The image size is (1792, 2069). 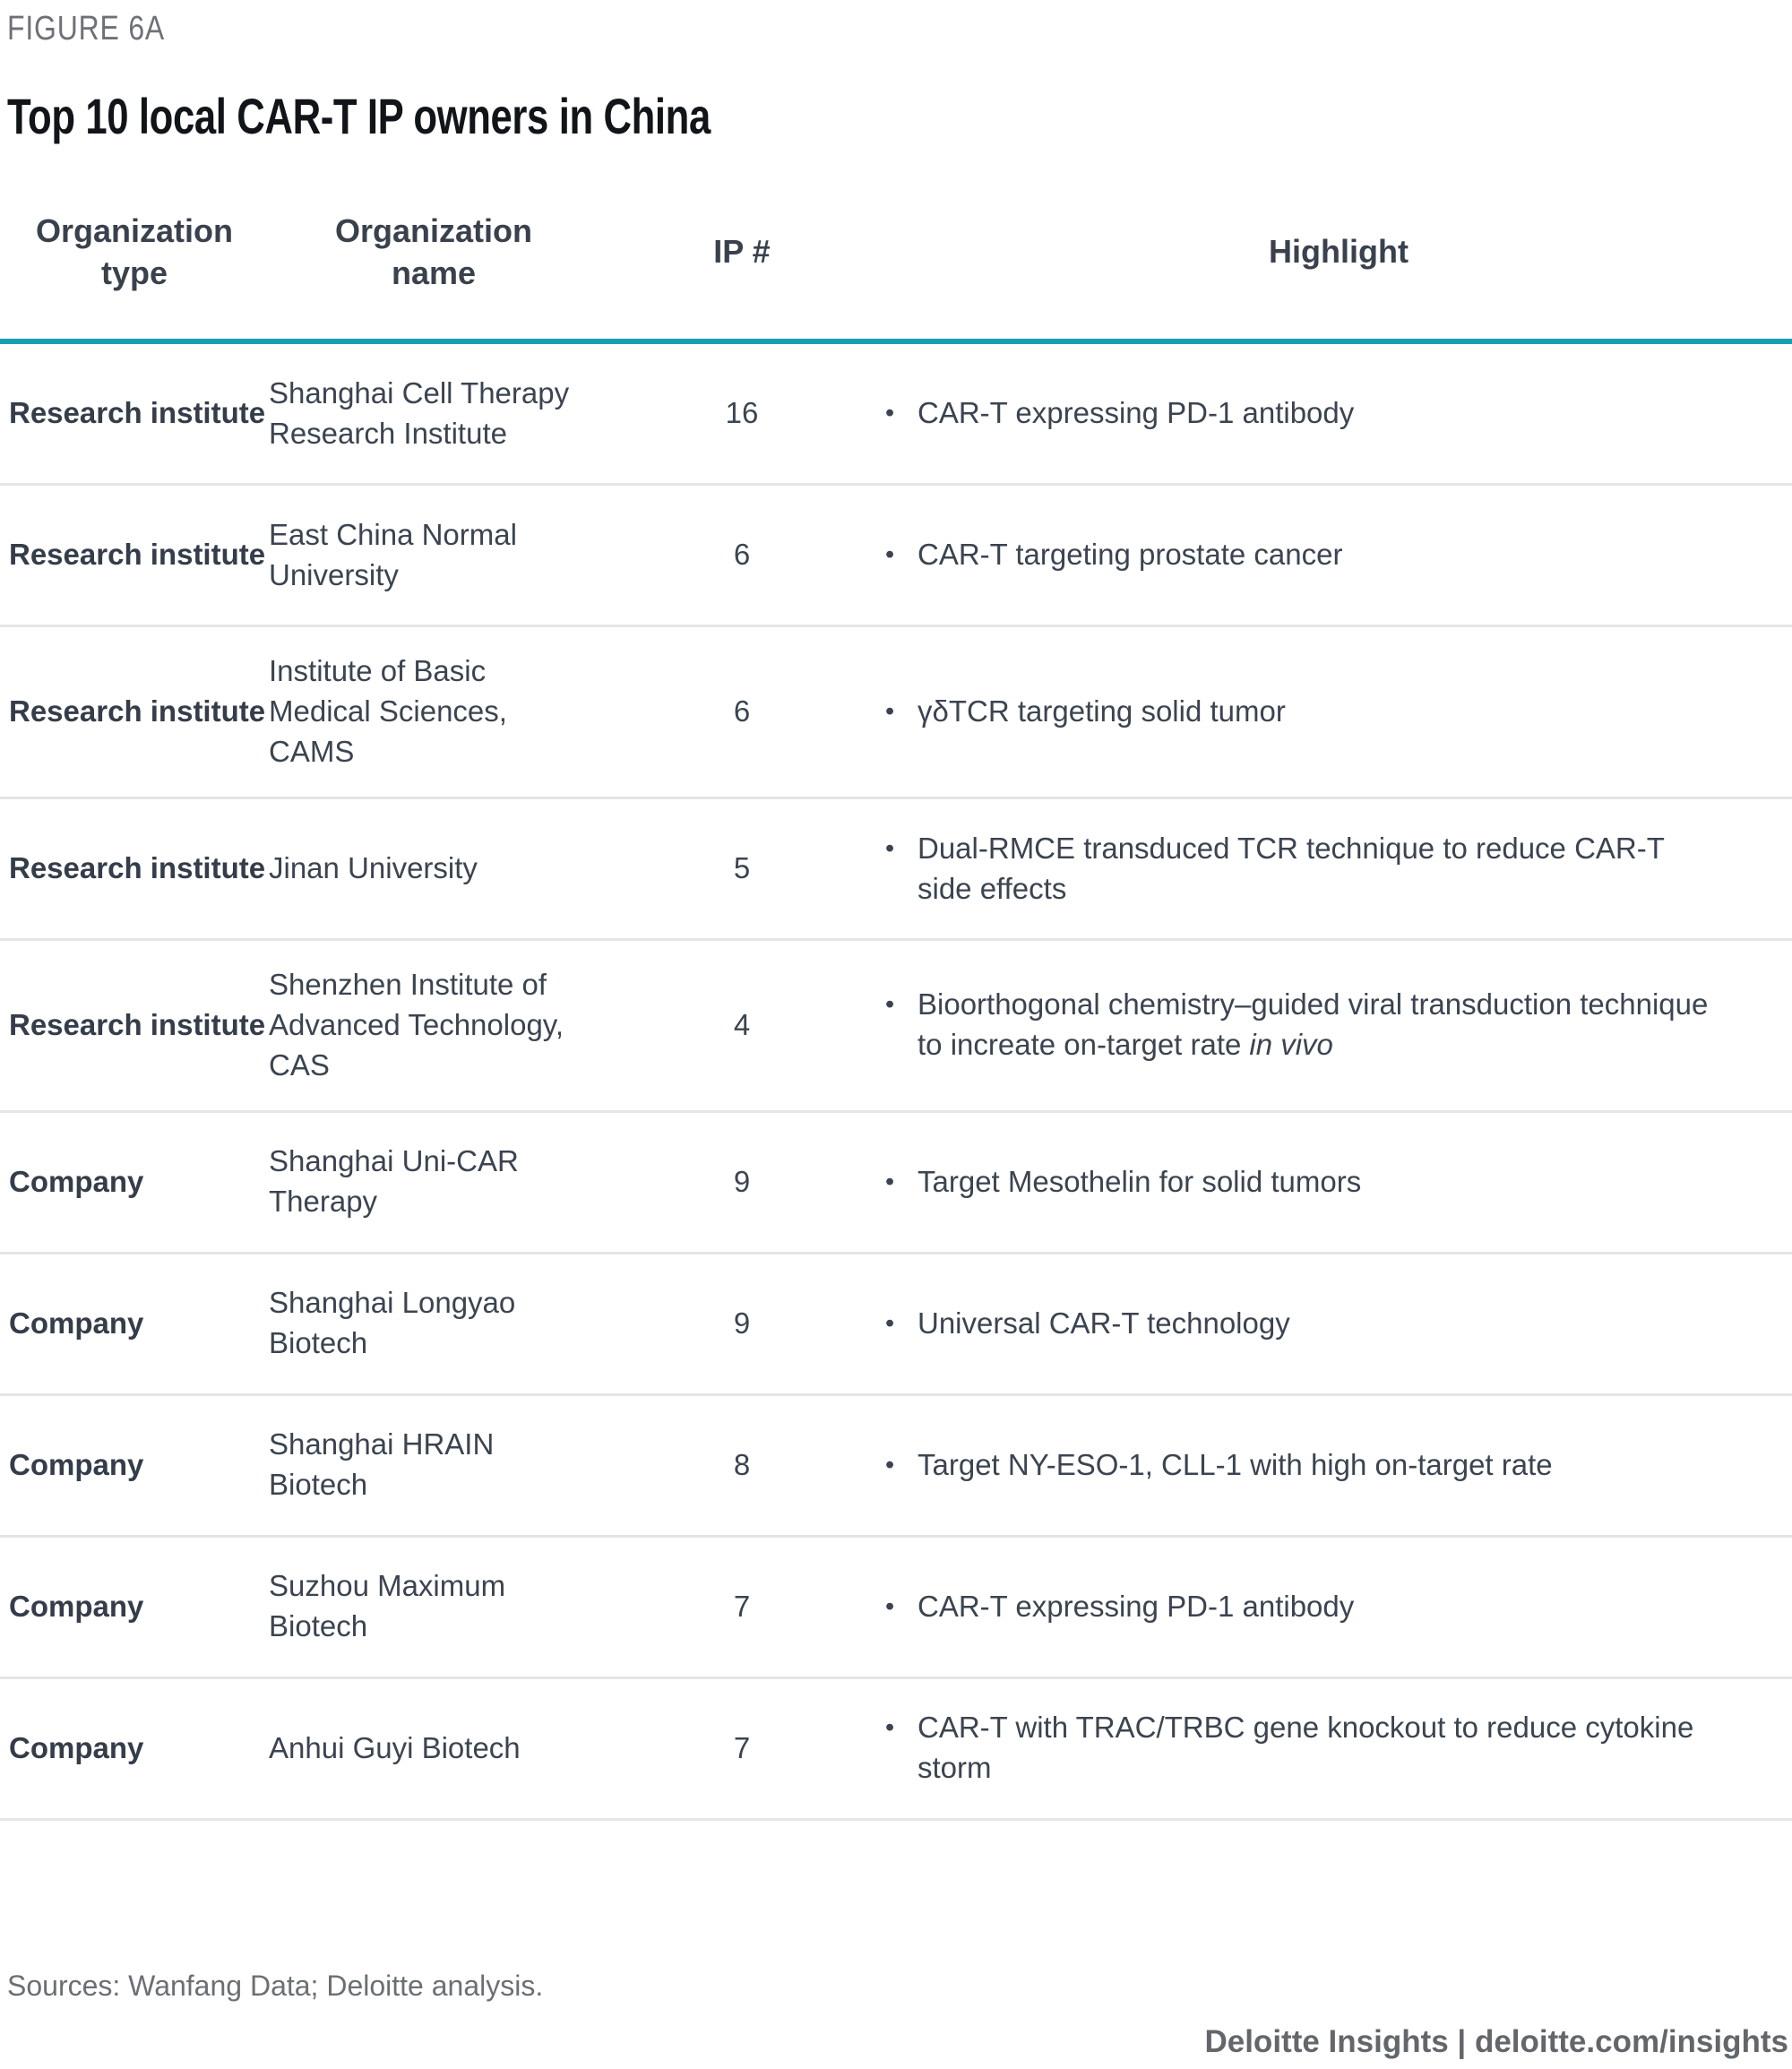 What do you see at coordinates (742, 252) in the screenshot?
I see `col-header-ip-count: IP #` at bounding box center [742, 252].